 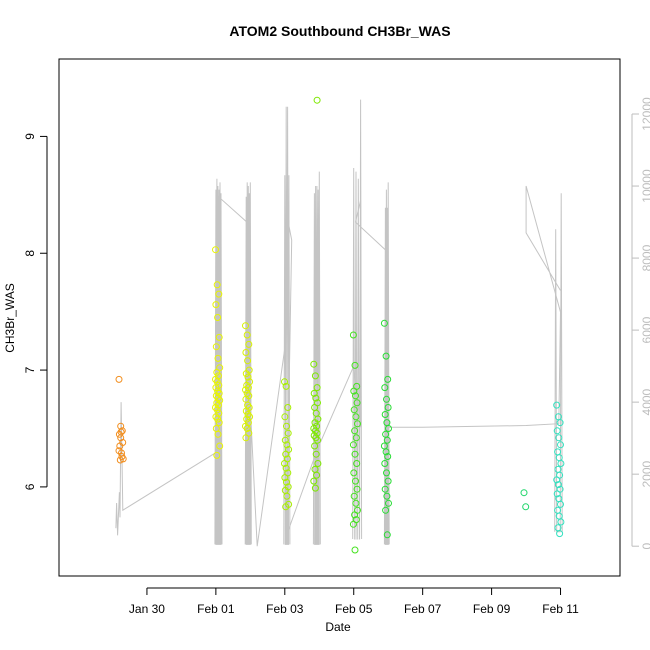 I want to click on y-tick-label: 6, so click(x=30, y=486).